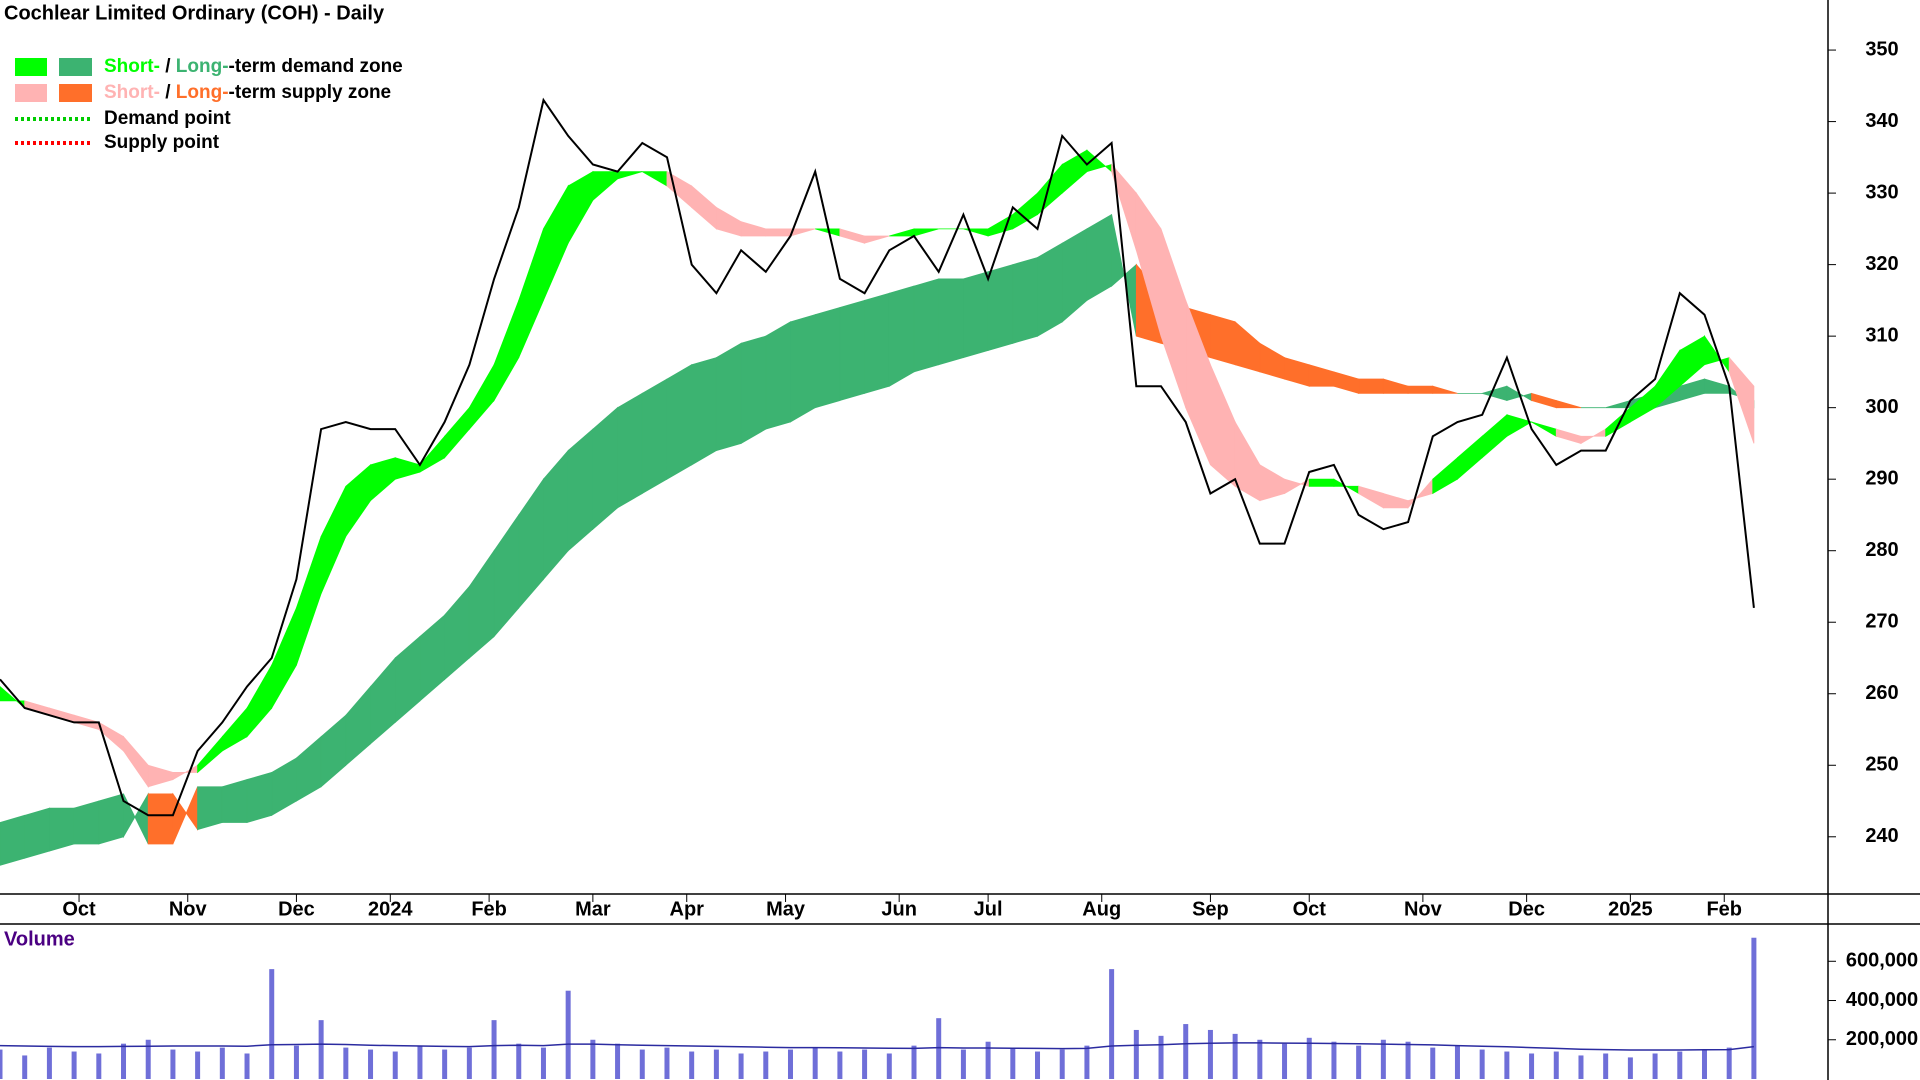 This screenshot has width=1920, height=1080. What do you see at coordinates (1881, 264) in the screenshot?
I see `y-tick-label: 320` at bounding box center [1881, 264].